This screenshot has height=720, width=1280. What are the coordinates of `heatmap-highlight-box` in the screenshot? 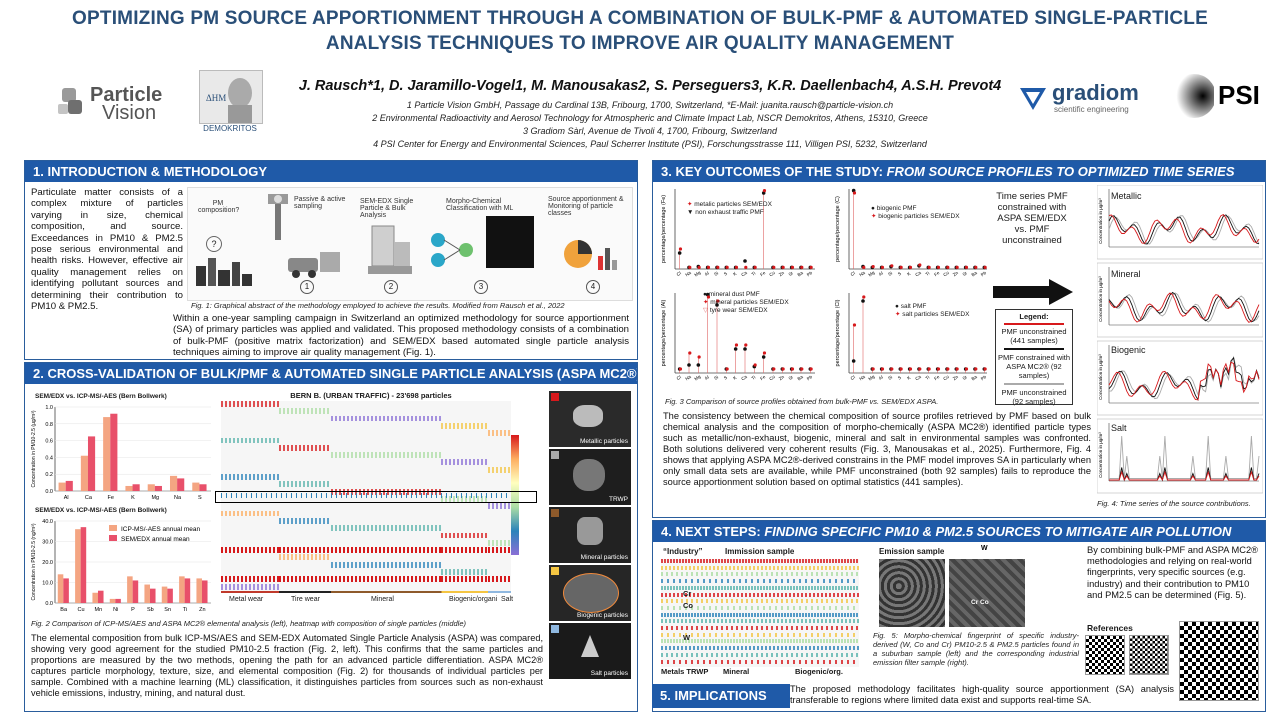 It's located at (376, 497).